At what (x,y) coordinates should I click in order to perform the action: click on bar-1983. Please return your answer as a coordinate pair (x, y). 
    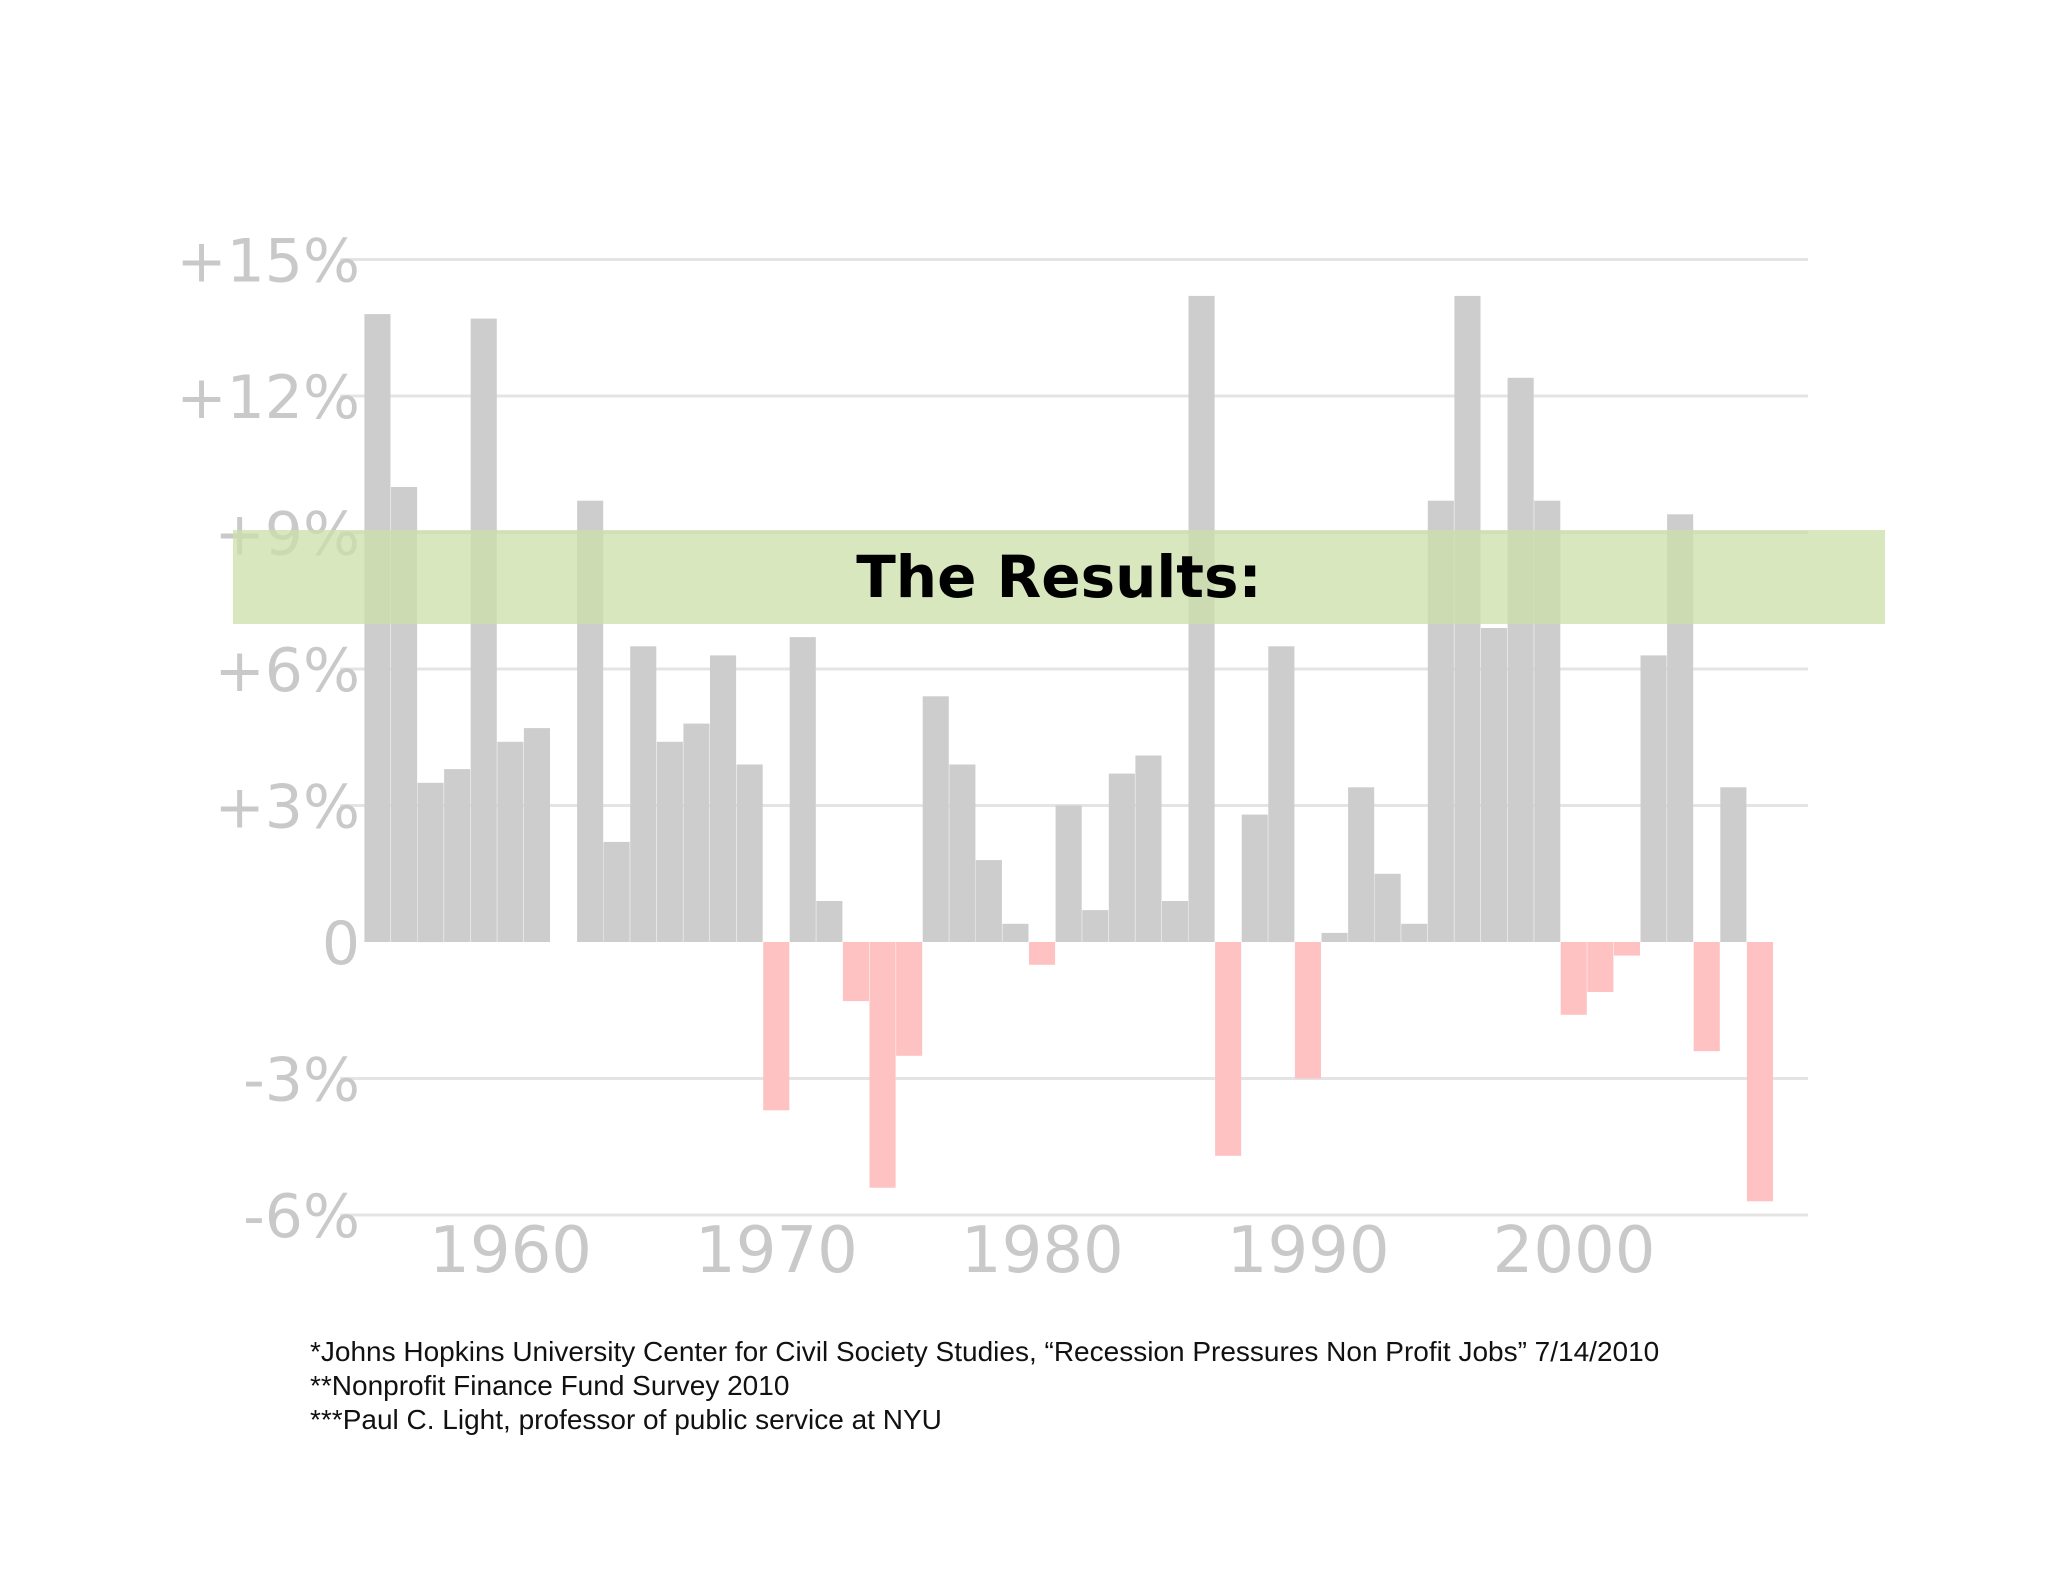
    Looking at the image, I should click on (1121, 857).